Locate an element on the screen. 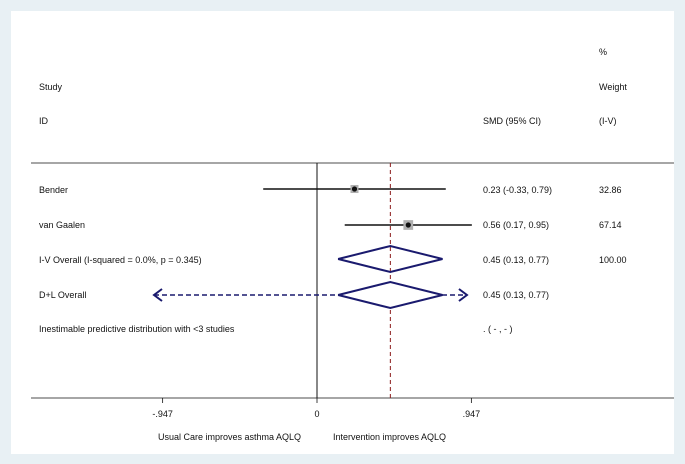 The image size is (685, 464). study-label-van-gaalen: van Gaalen is located at coordinates (62, 225).